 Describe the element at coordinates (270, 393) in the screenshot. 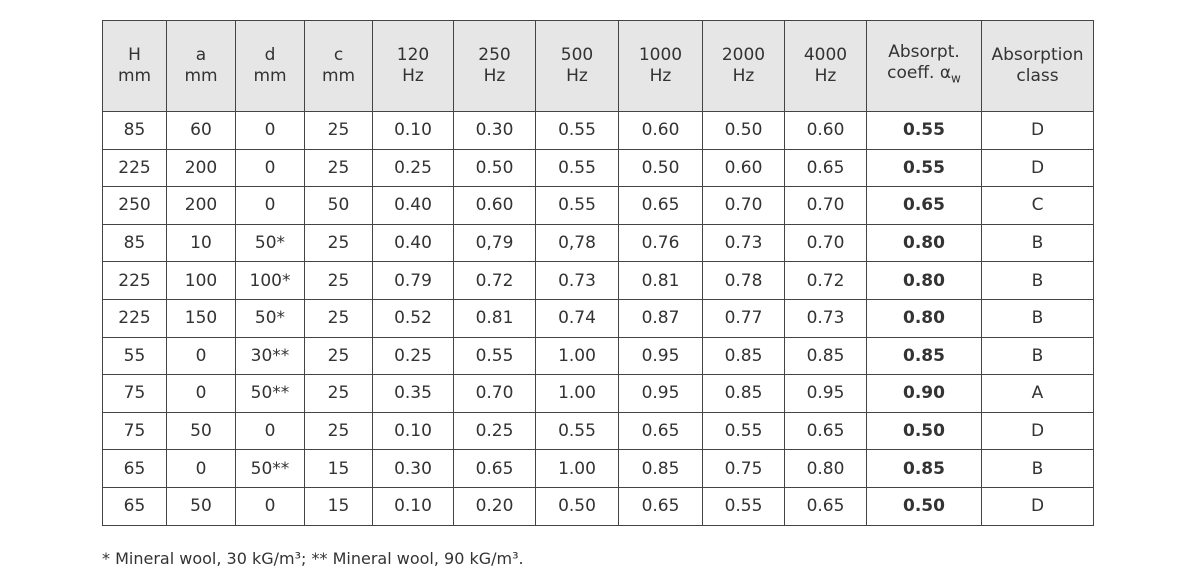

I see `table-cell: 50**` at that location.